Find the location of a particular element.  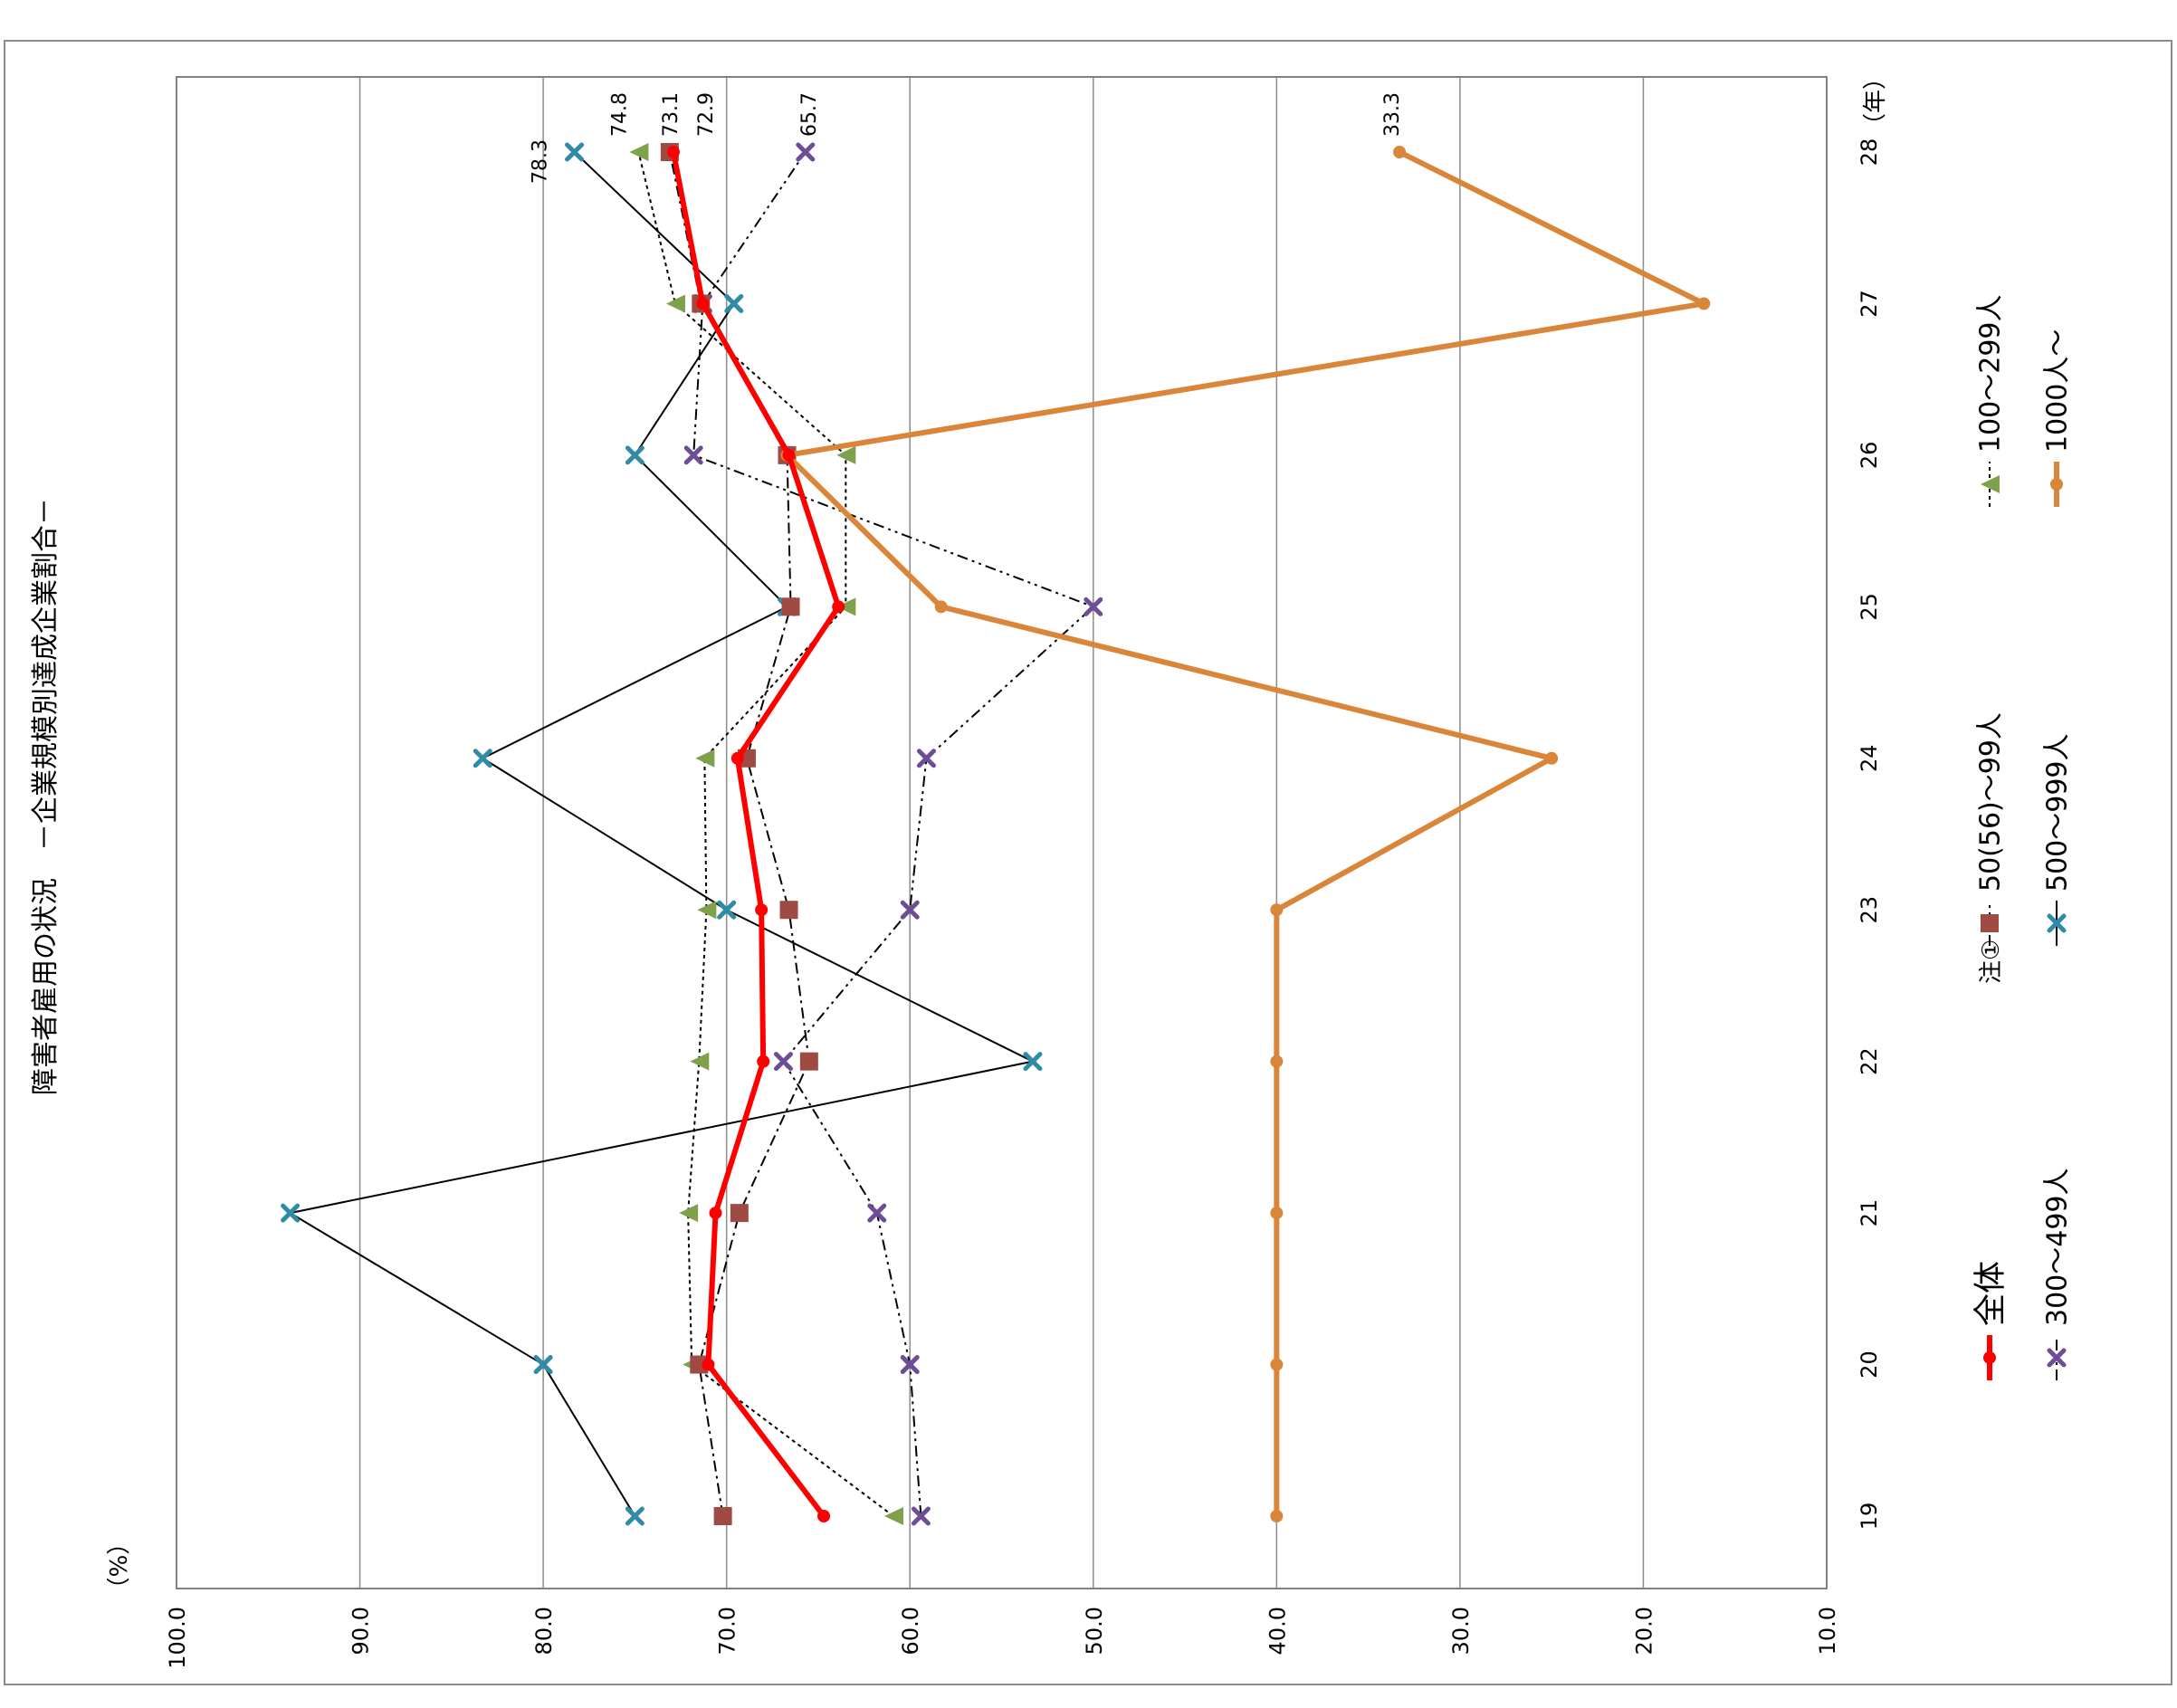

y-tick-label: 50.0 is located at coordinates (1094, 1631).